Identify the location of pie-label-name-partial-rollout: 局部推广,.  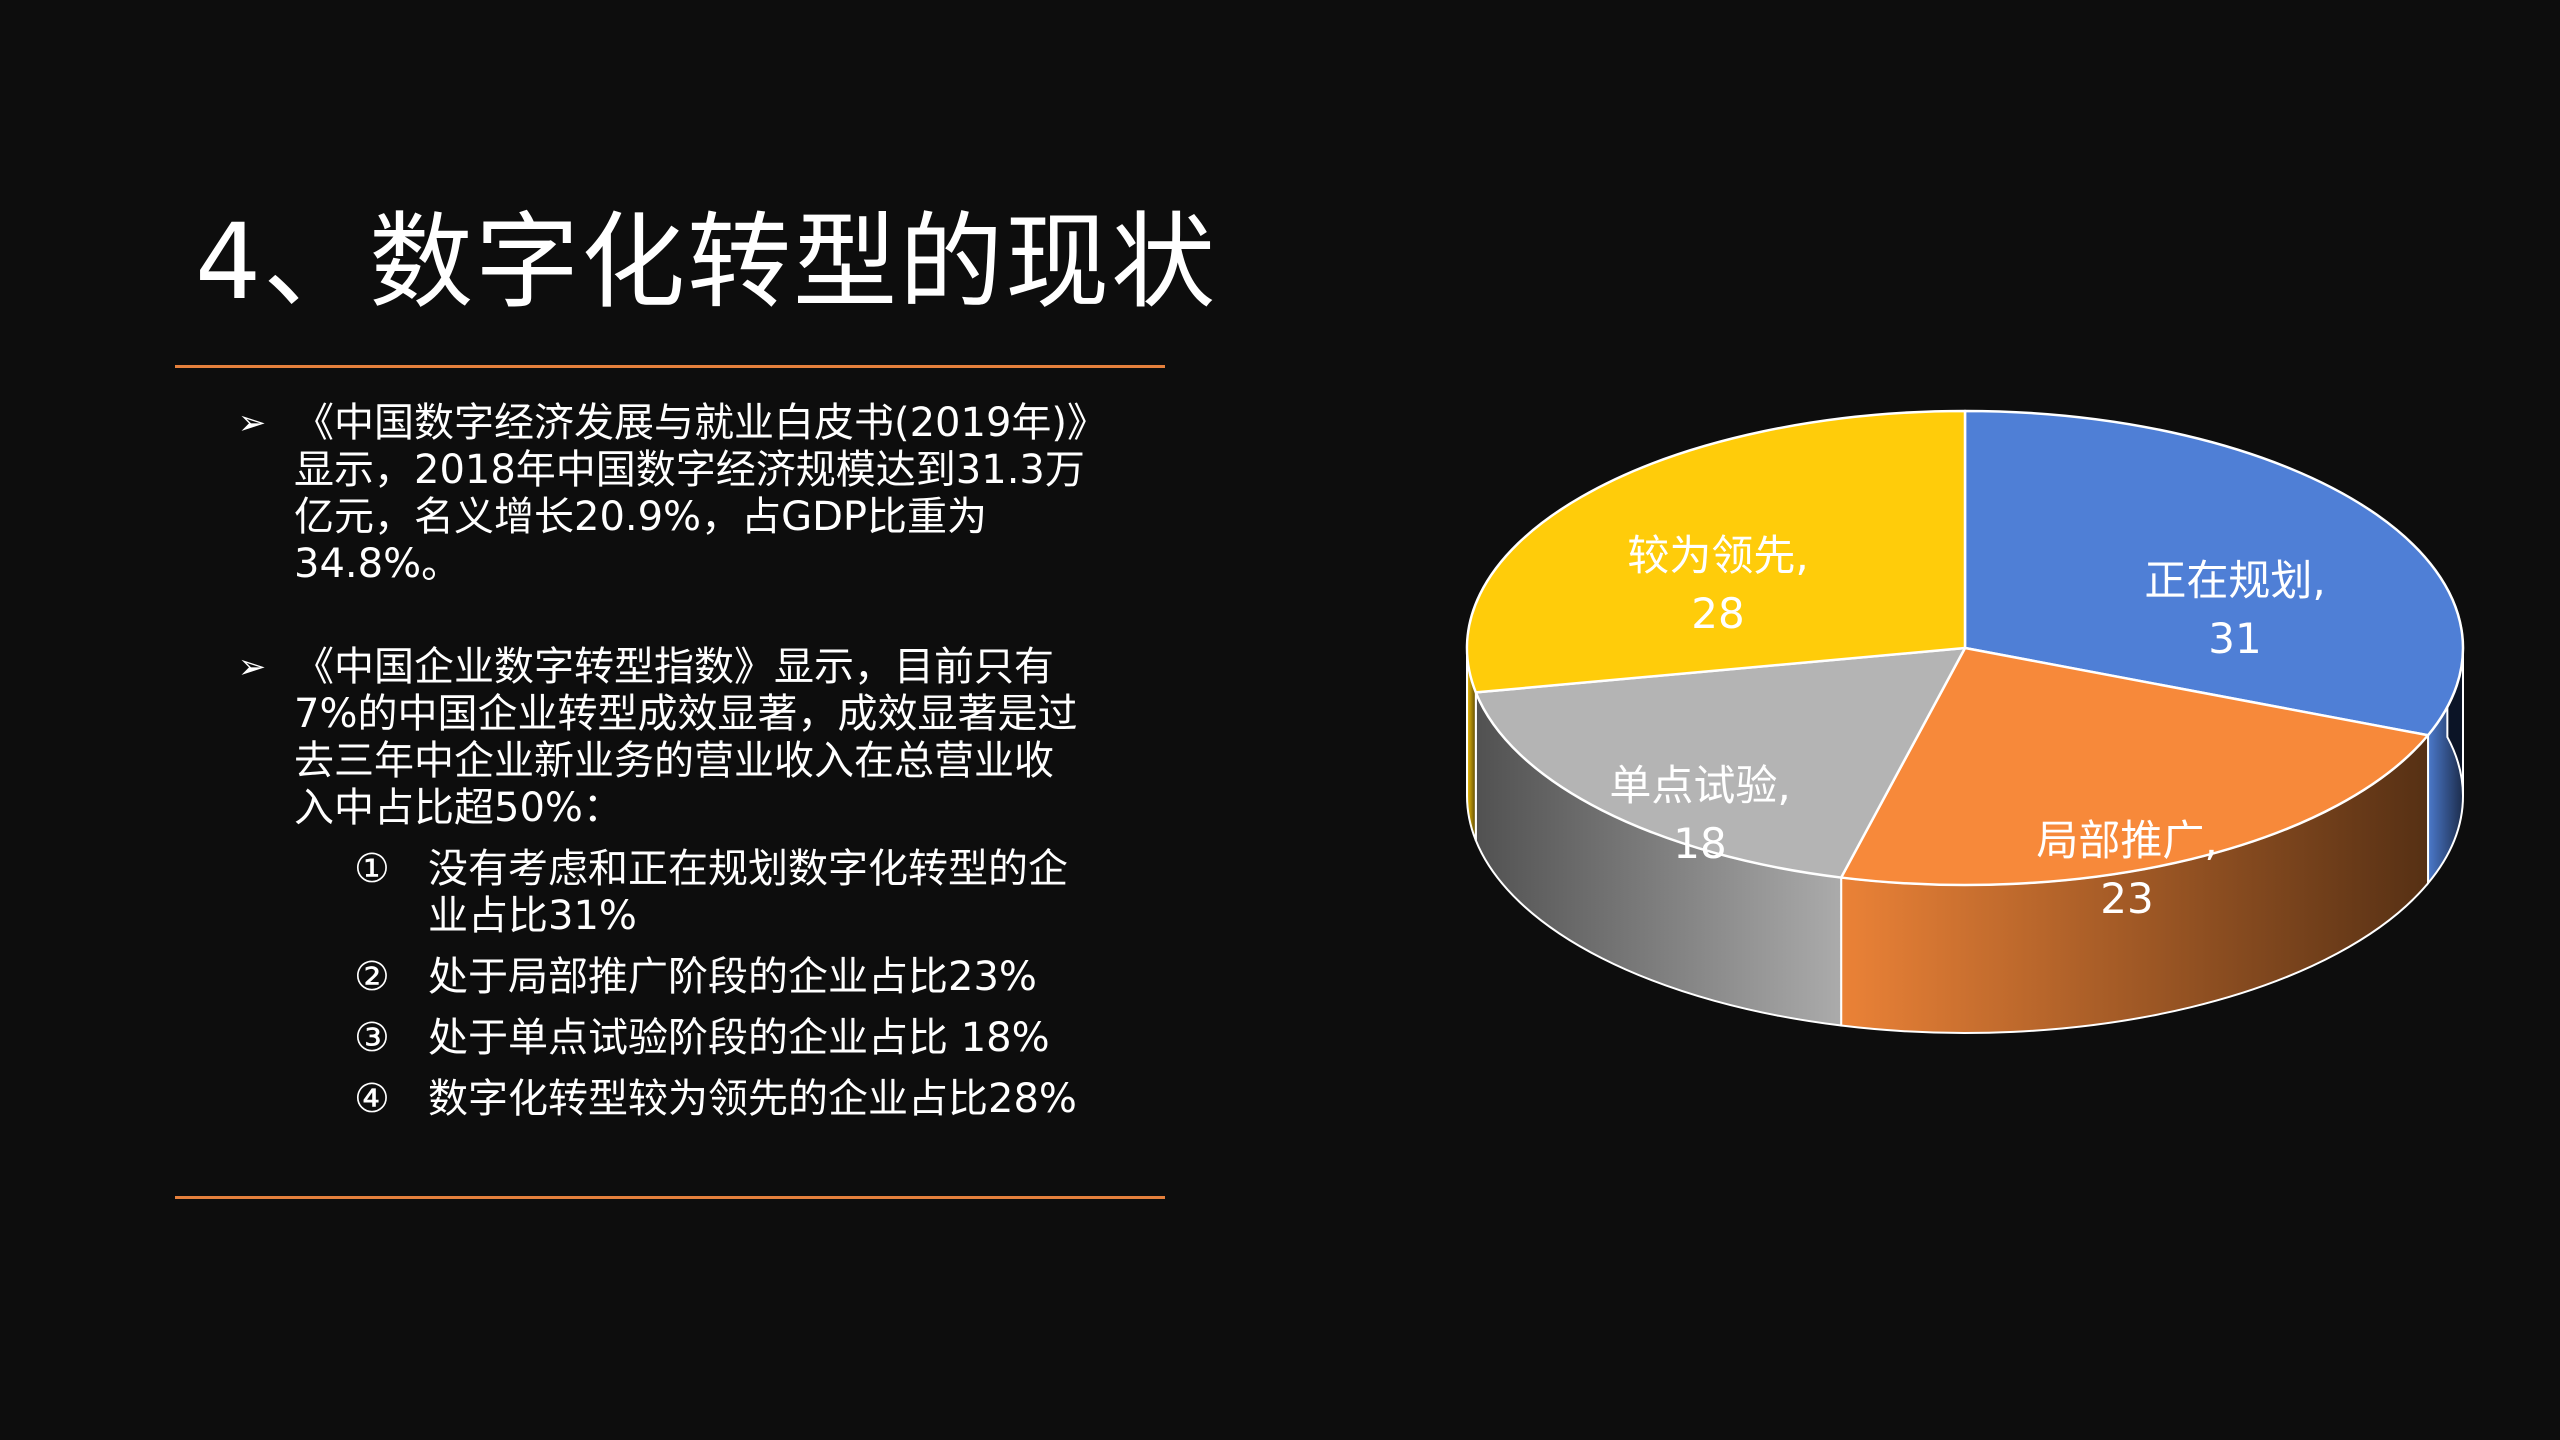
(2126, 840).